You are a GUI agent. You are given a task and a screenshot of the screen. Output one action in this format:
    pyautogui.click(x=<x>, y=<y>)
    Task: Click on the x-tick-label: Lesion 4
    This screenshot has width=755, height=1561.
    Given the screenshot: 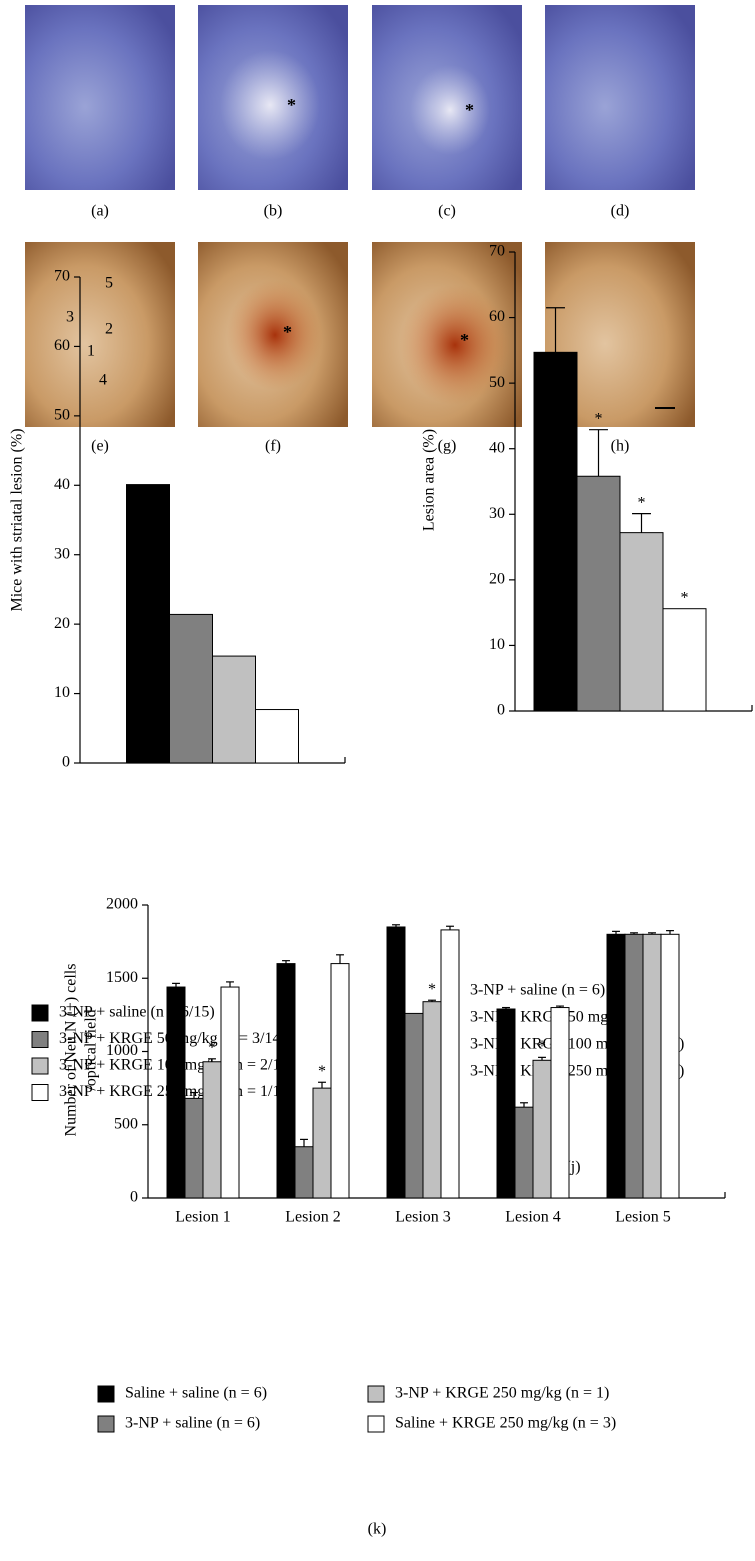 What is the action you would take?
    pyautogui.click(x=533, y=1217)
    